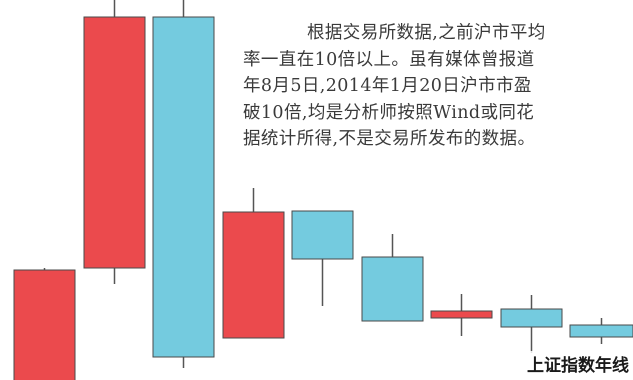  What do you see at coordinates (389, 112) in the screenshot?
I see `article-line-4: 破10倍,均是分析师按照Wind或同花` at bounding box center [389, 112].